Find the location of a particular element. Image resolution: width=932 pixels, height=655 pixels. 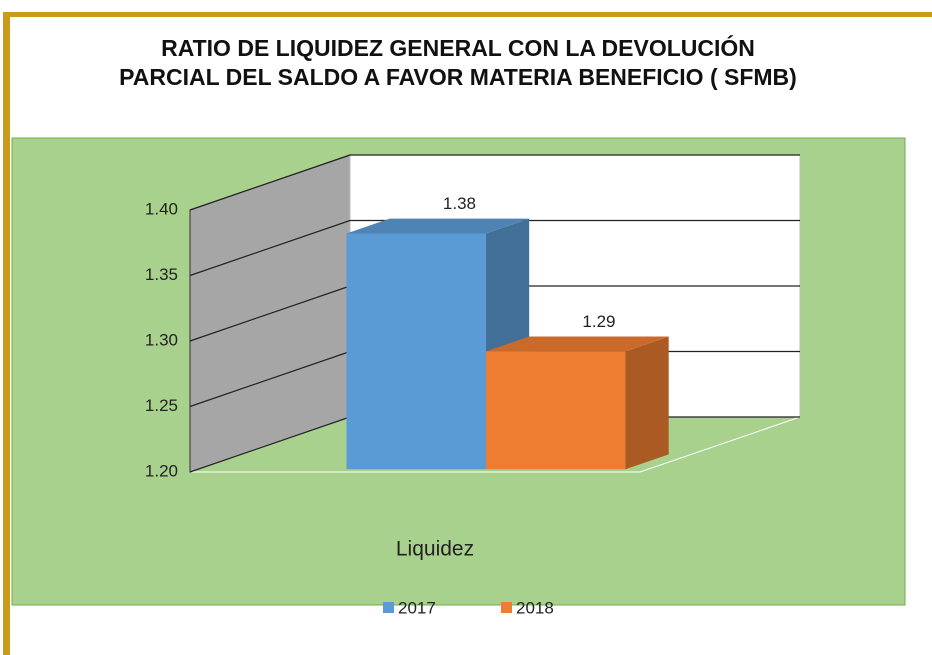

y-tick-label: 1.25 is located at coordinates (161, 405).